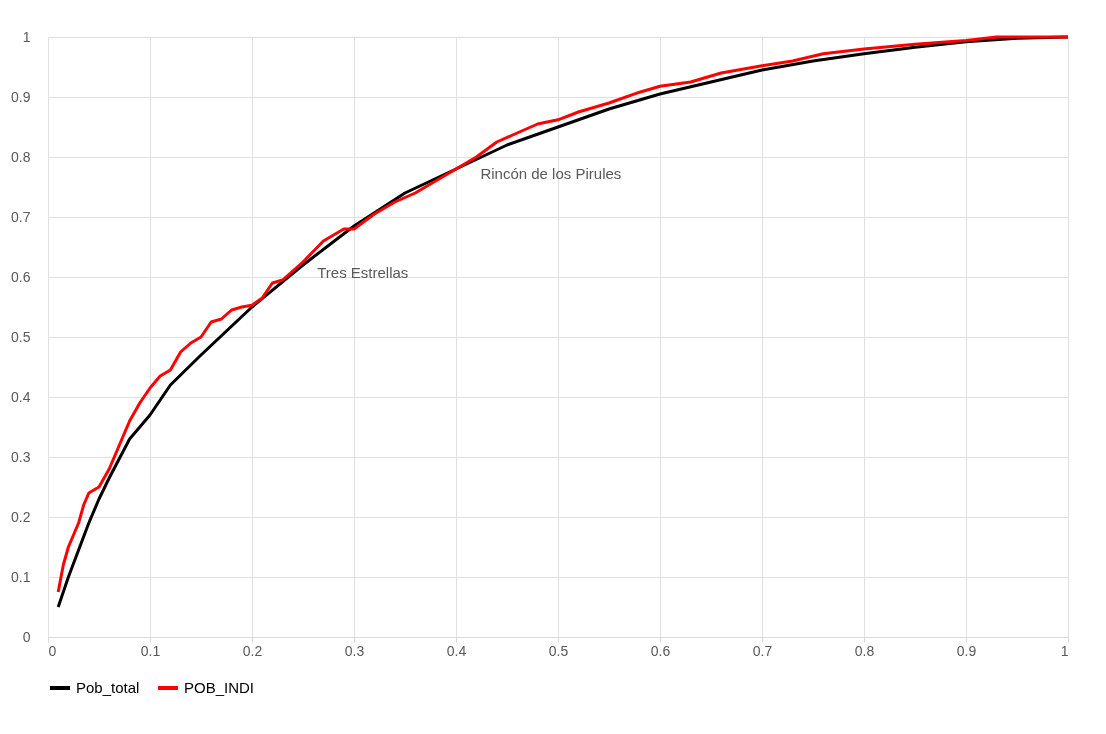 This screenshot has width=1106, height=734. I want to click on y-tick-label: 0.5, so click(21, 336).